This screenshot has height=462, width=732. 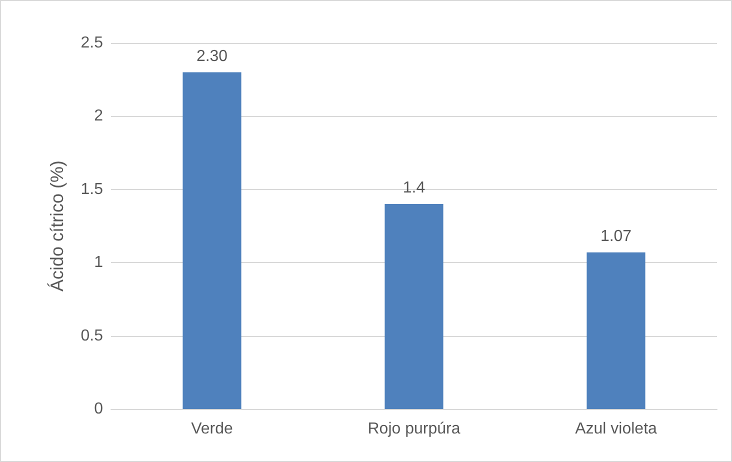 I want to click on y-tick-label: 1.5, so click(x=92, y=189).